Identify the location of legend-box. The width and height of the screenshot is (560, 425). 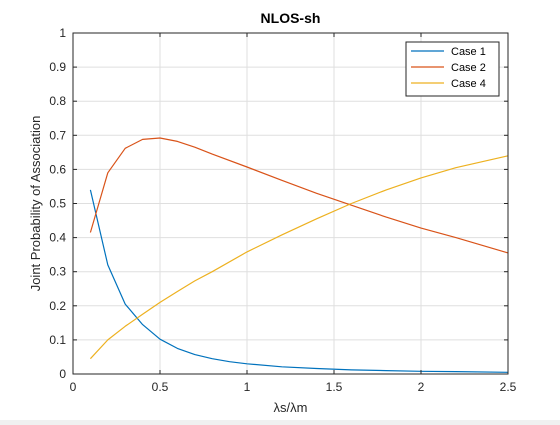
(452, 69).